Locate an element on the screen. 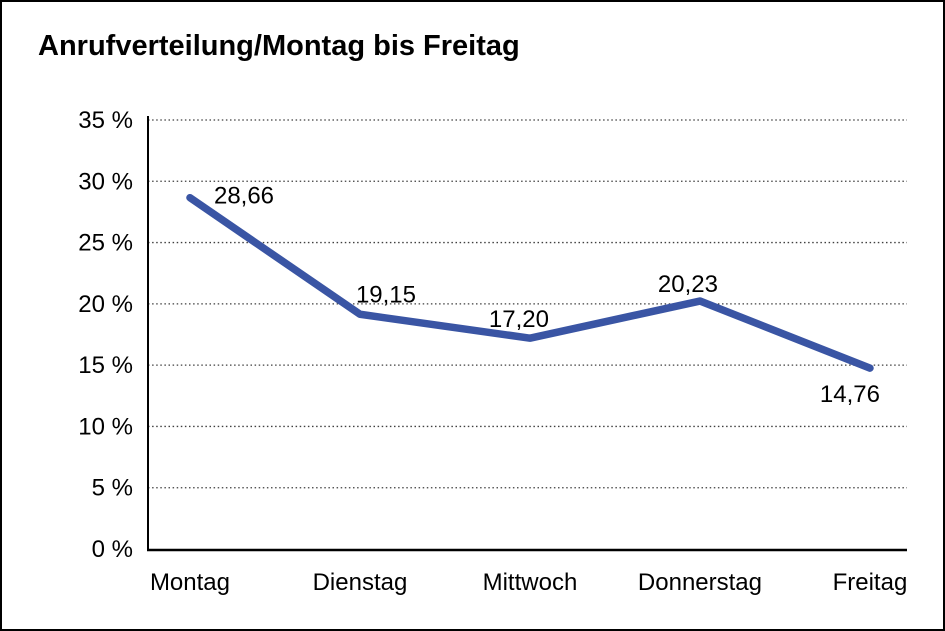  y-tick-label: 25 % is located at coordinates (105, 243).